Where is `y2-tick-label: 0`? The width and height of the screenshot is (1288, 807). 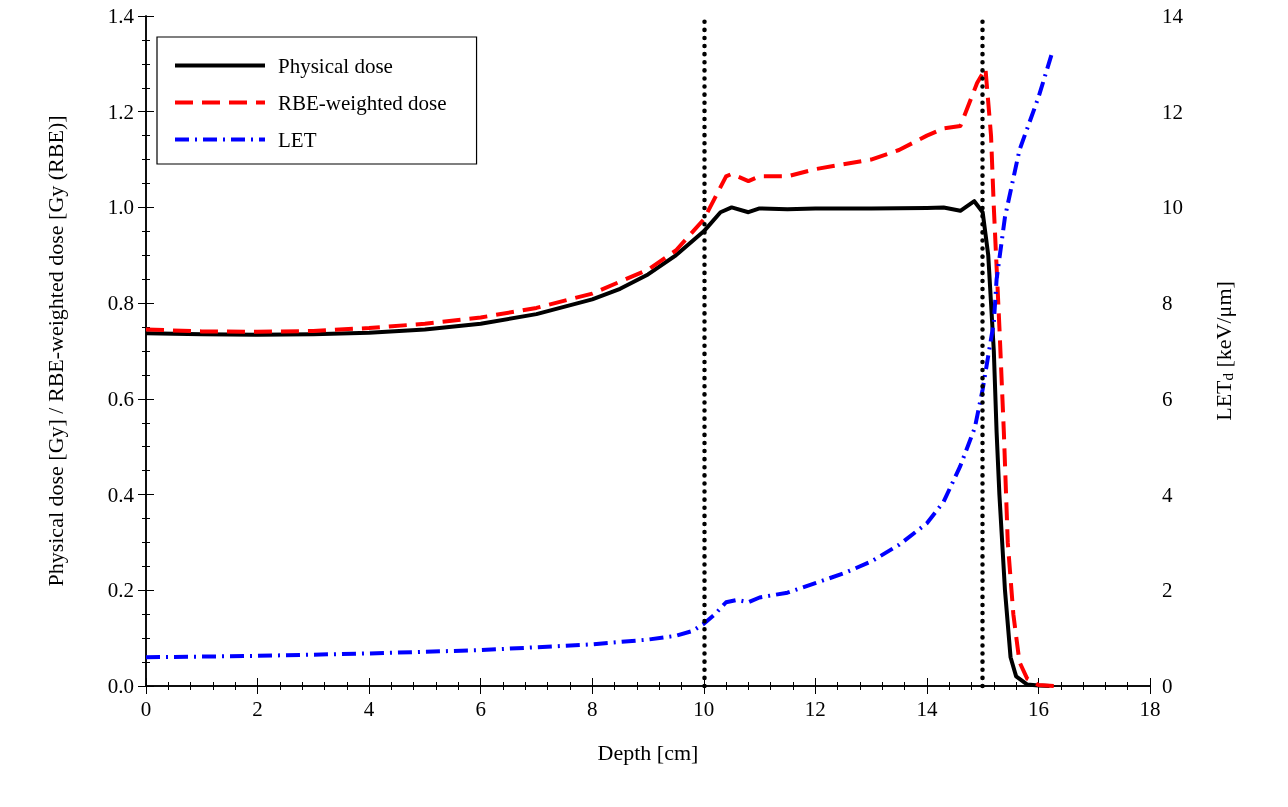 y2-tick-label: 0 is located at coordinates (1167, 686).